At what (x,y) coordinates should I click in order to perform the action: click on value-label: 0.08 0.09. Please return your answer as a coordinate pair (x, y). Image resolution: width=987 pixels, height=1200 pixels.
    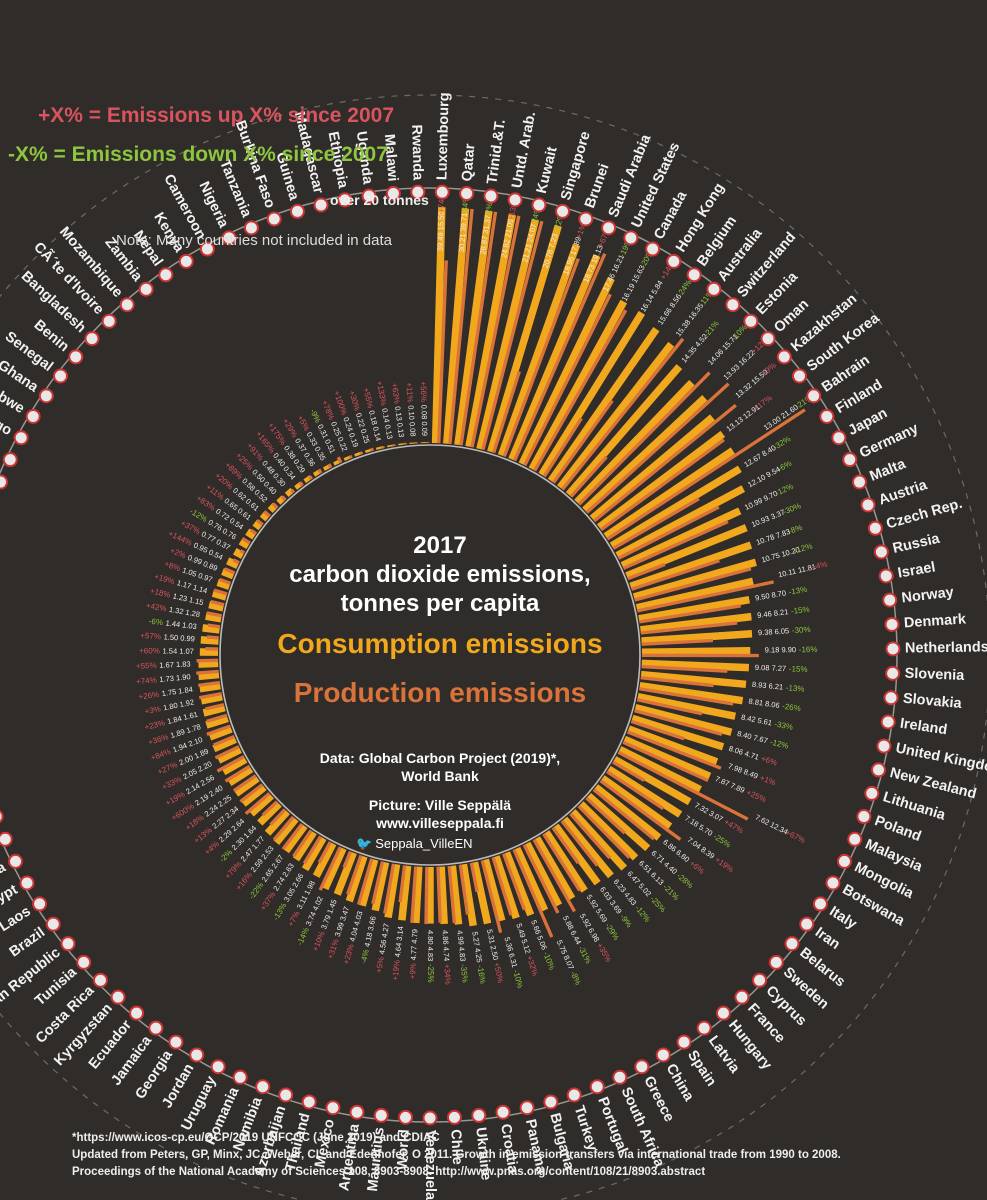
    Looking at the image, I should click on (424, 421).